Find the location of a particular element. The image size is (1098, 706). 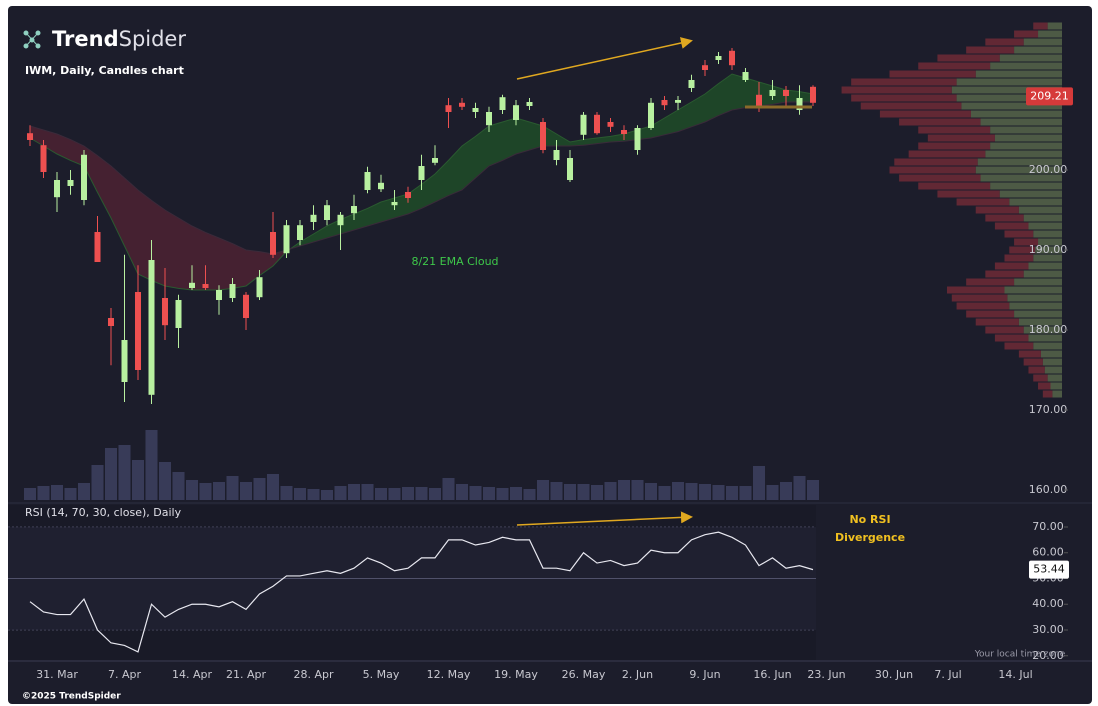

brand-light: Spider is located at coordinates (153, 39).